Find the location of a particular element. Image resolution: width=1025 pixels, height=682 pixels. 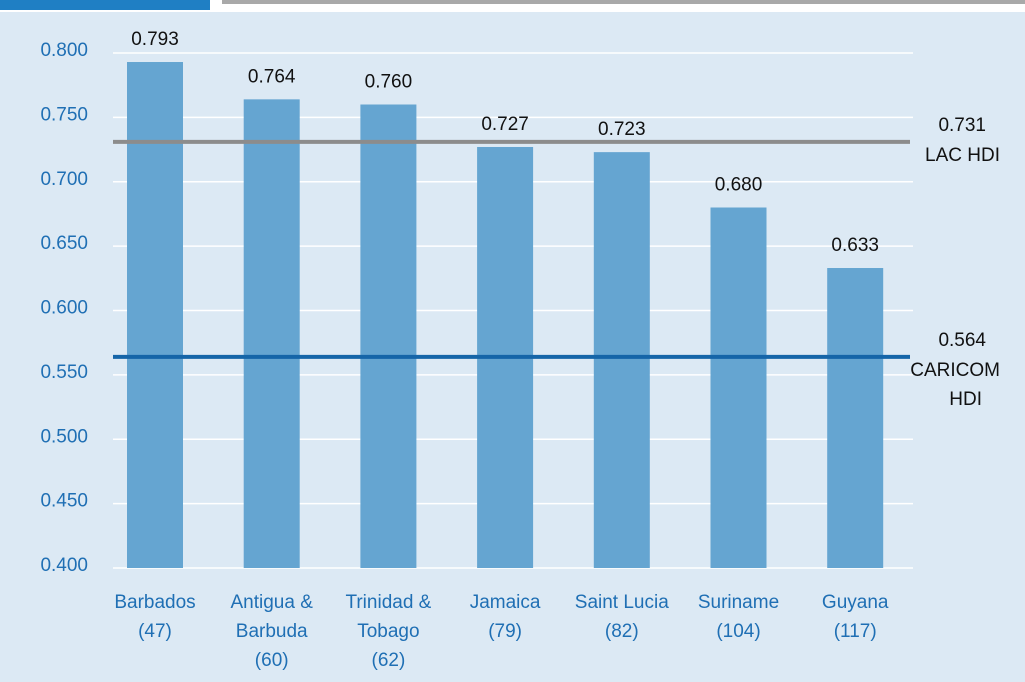

x-tick-label: Barbados is located at coordinates (154, 602).